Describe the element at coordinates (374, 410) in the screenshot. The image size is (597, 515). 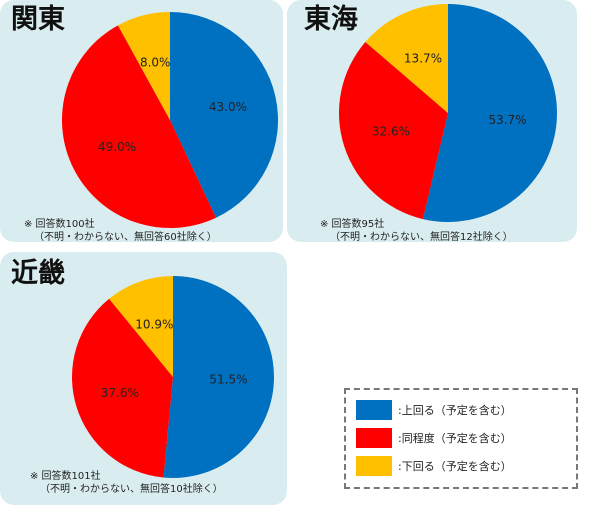
I see `legend-swatch-above` at that location.